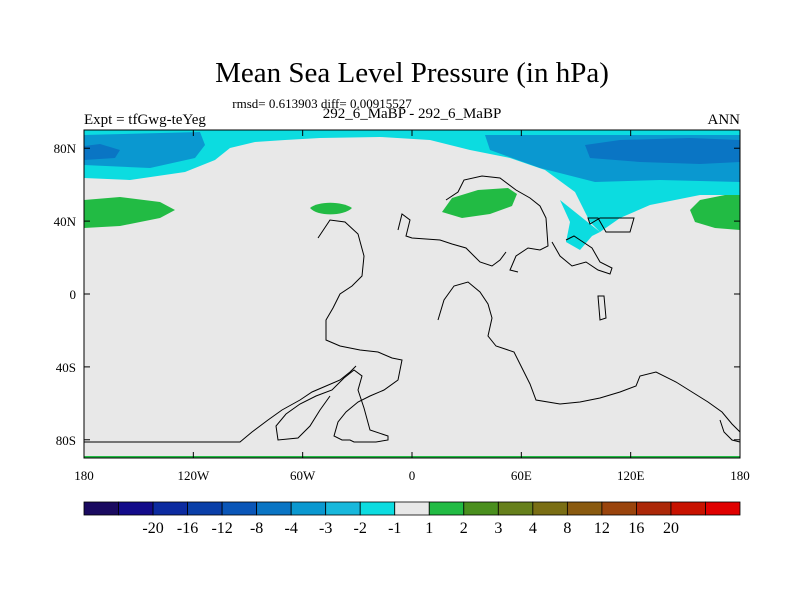 The image size is (800, 600). What do you see at coordinates (724, 120) in the screenshot?
I see `season-label: ANN` at bounding box center [724, 120].